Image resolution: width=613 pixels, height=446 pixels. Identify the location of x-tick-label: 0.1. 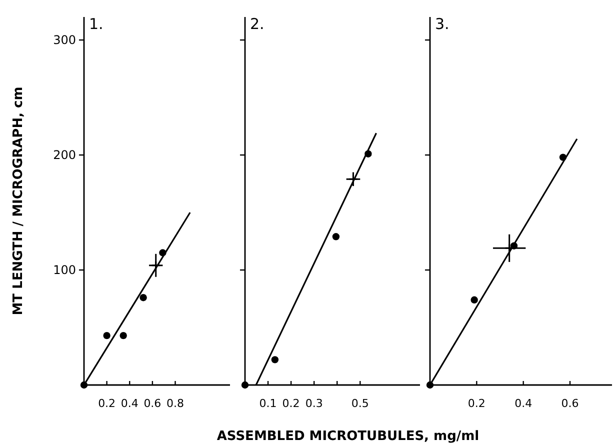
(268, 403).